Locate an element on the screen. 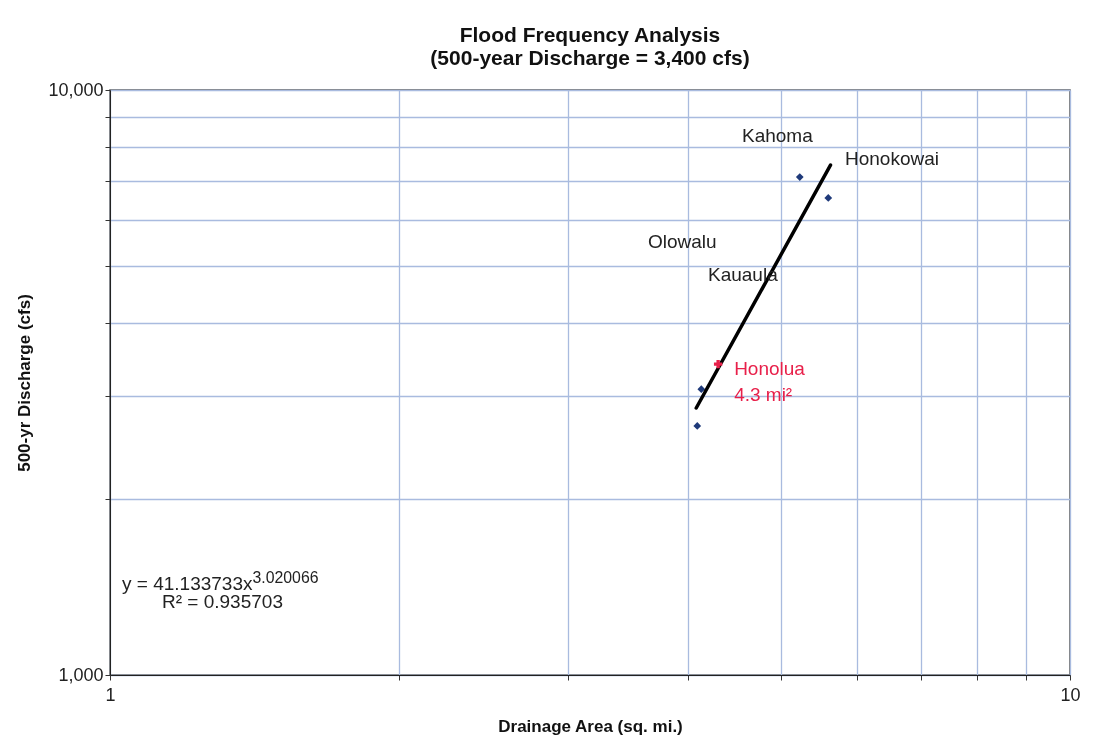 Image resolution: width=1099 pixels, height=743 pixels. series-label: Honolua 4.3 mi² is located at coordinates (770, 382).